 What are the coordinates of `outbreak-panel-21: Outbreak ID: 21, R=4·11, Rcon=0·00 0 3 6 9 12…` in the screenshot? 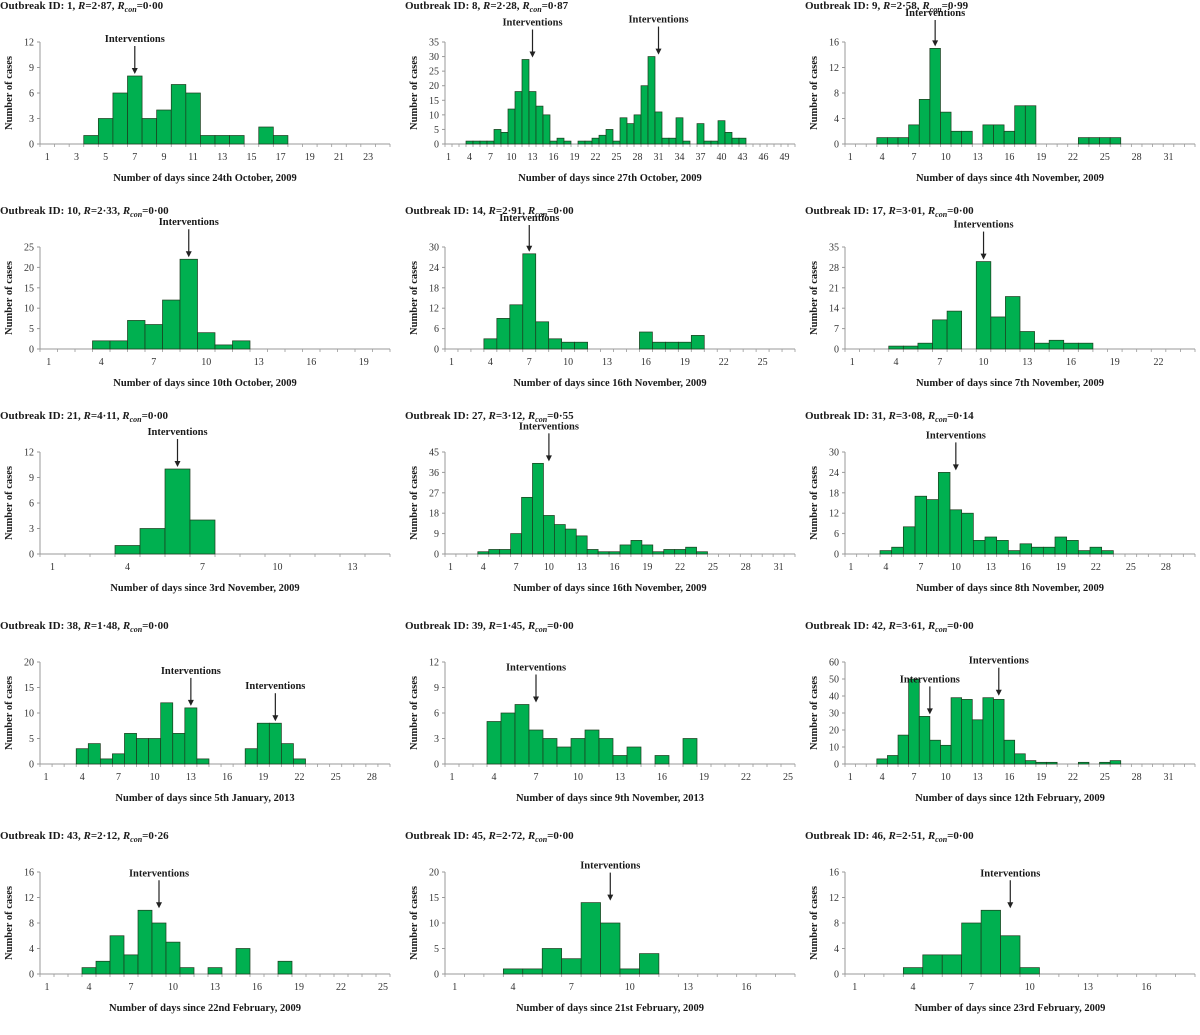 It's located at (200, 512).